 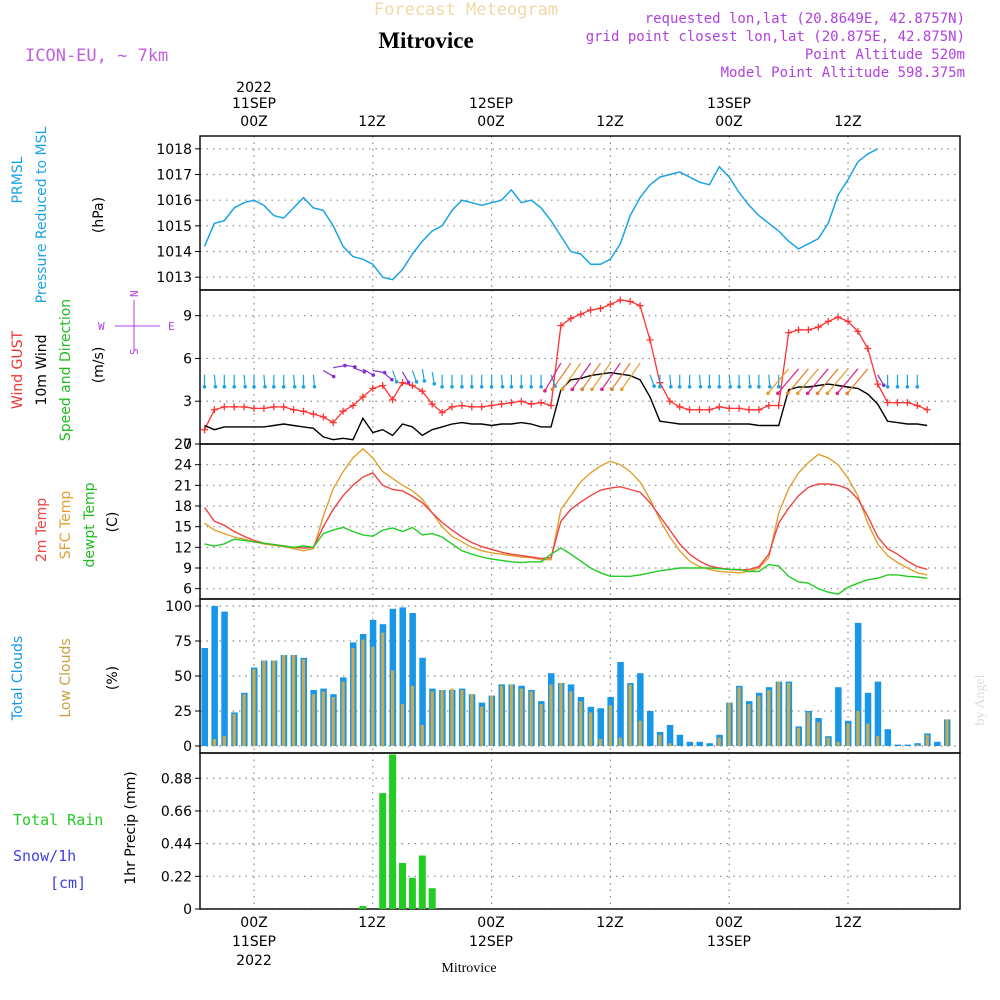 I want to click on temp-ytick-label: 12, so click(x=183, y=548).